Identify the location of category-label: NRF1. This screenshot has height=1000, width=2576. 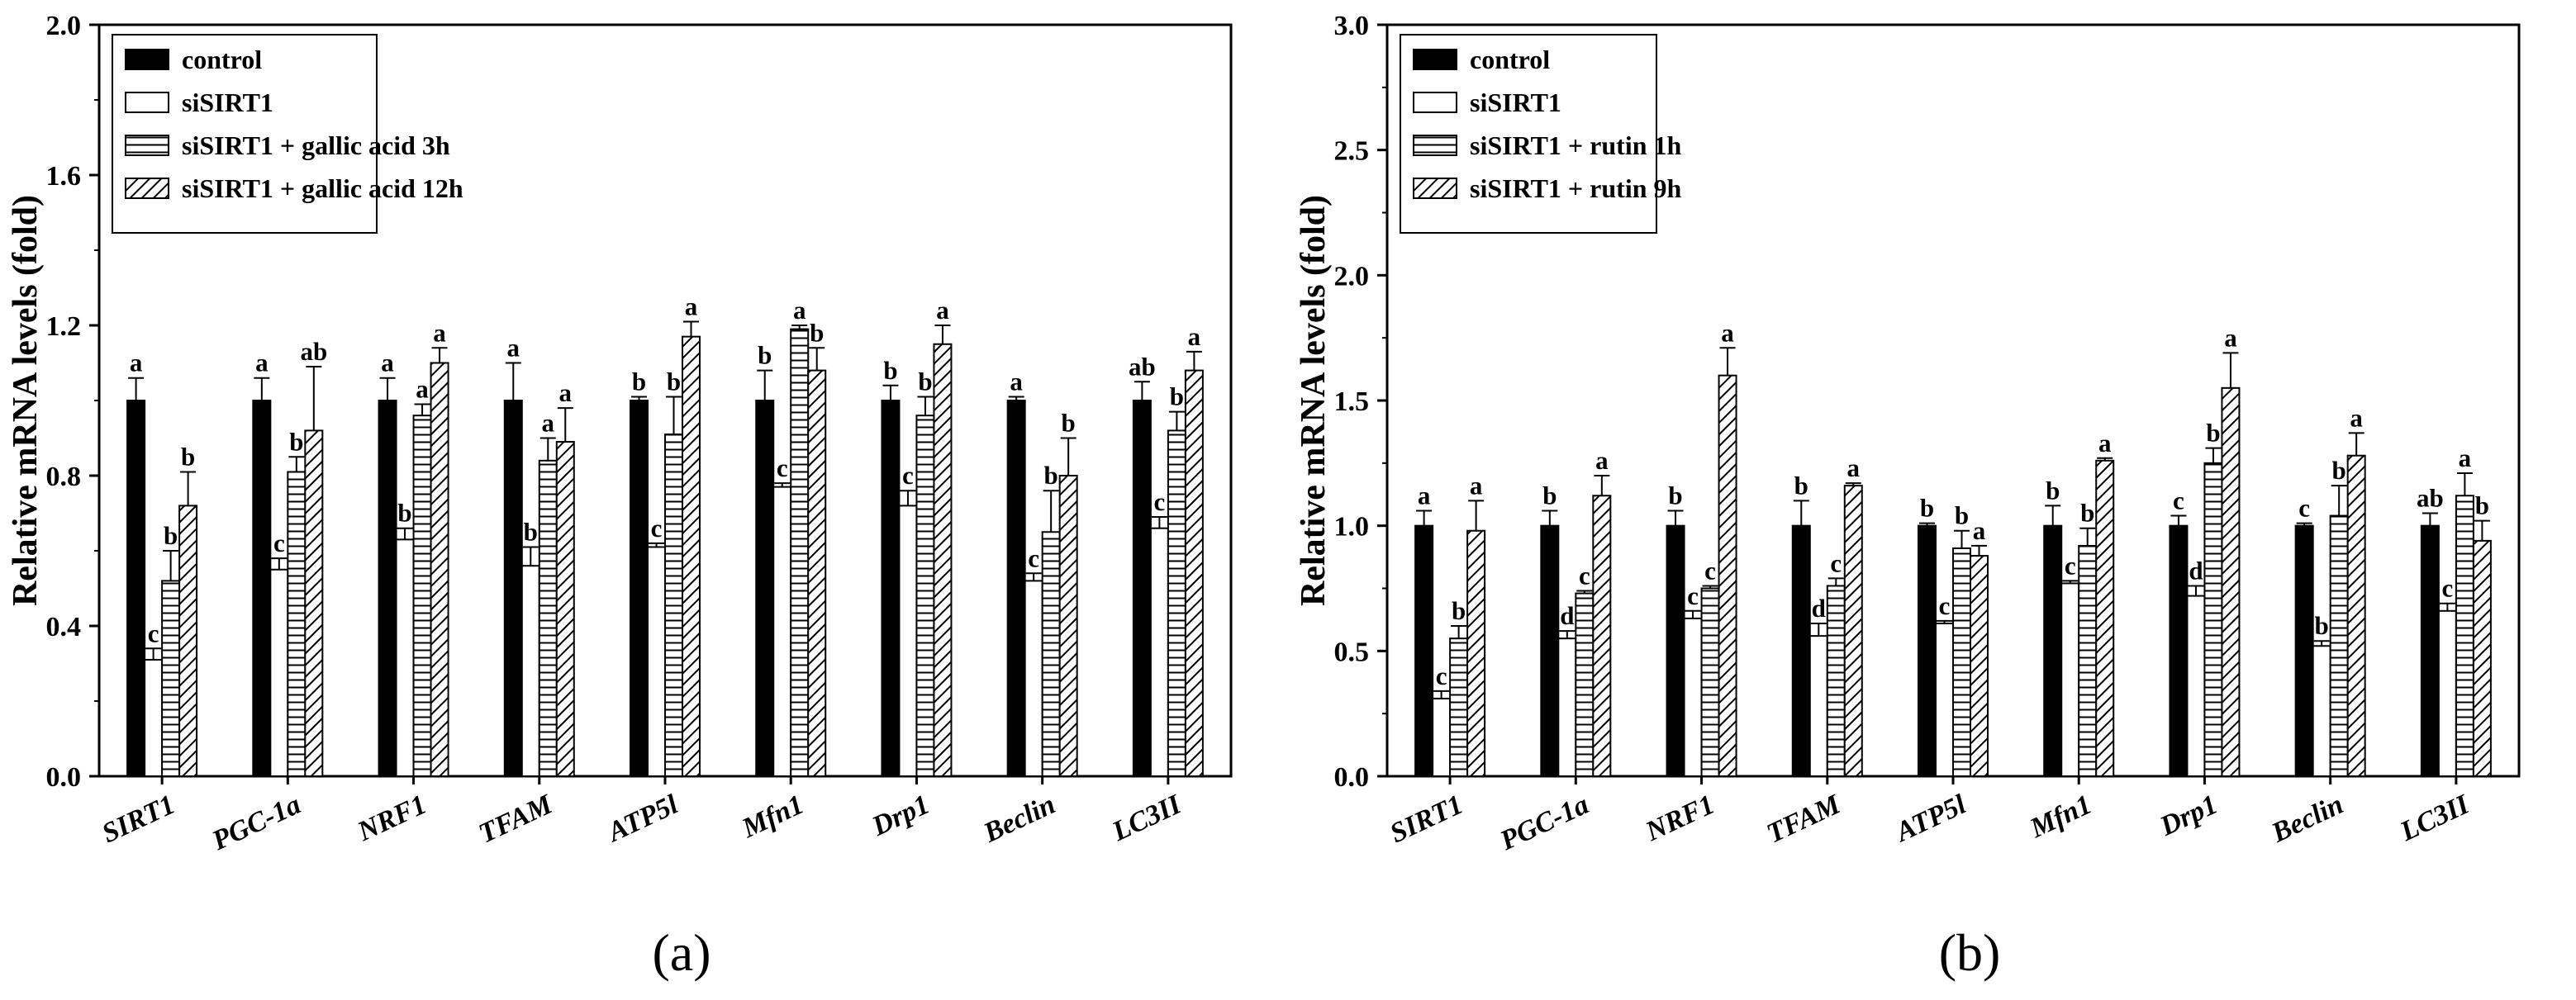
(1680, 818).